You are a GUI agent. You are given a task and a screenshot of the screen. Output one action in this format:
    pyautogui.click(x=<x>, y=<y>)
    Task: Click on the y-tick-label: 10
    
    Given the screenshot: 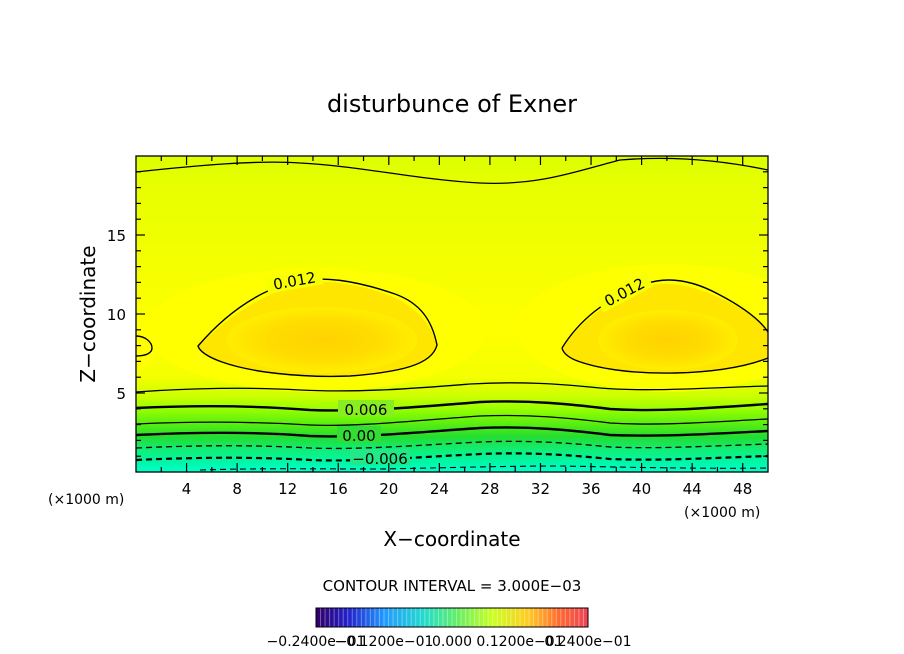 What is the action you would take?
    pyautogui.click(x=116, y=315)
    